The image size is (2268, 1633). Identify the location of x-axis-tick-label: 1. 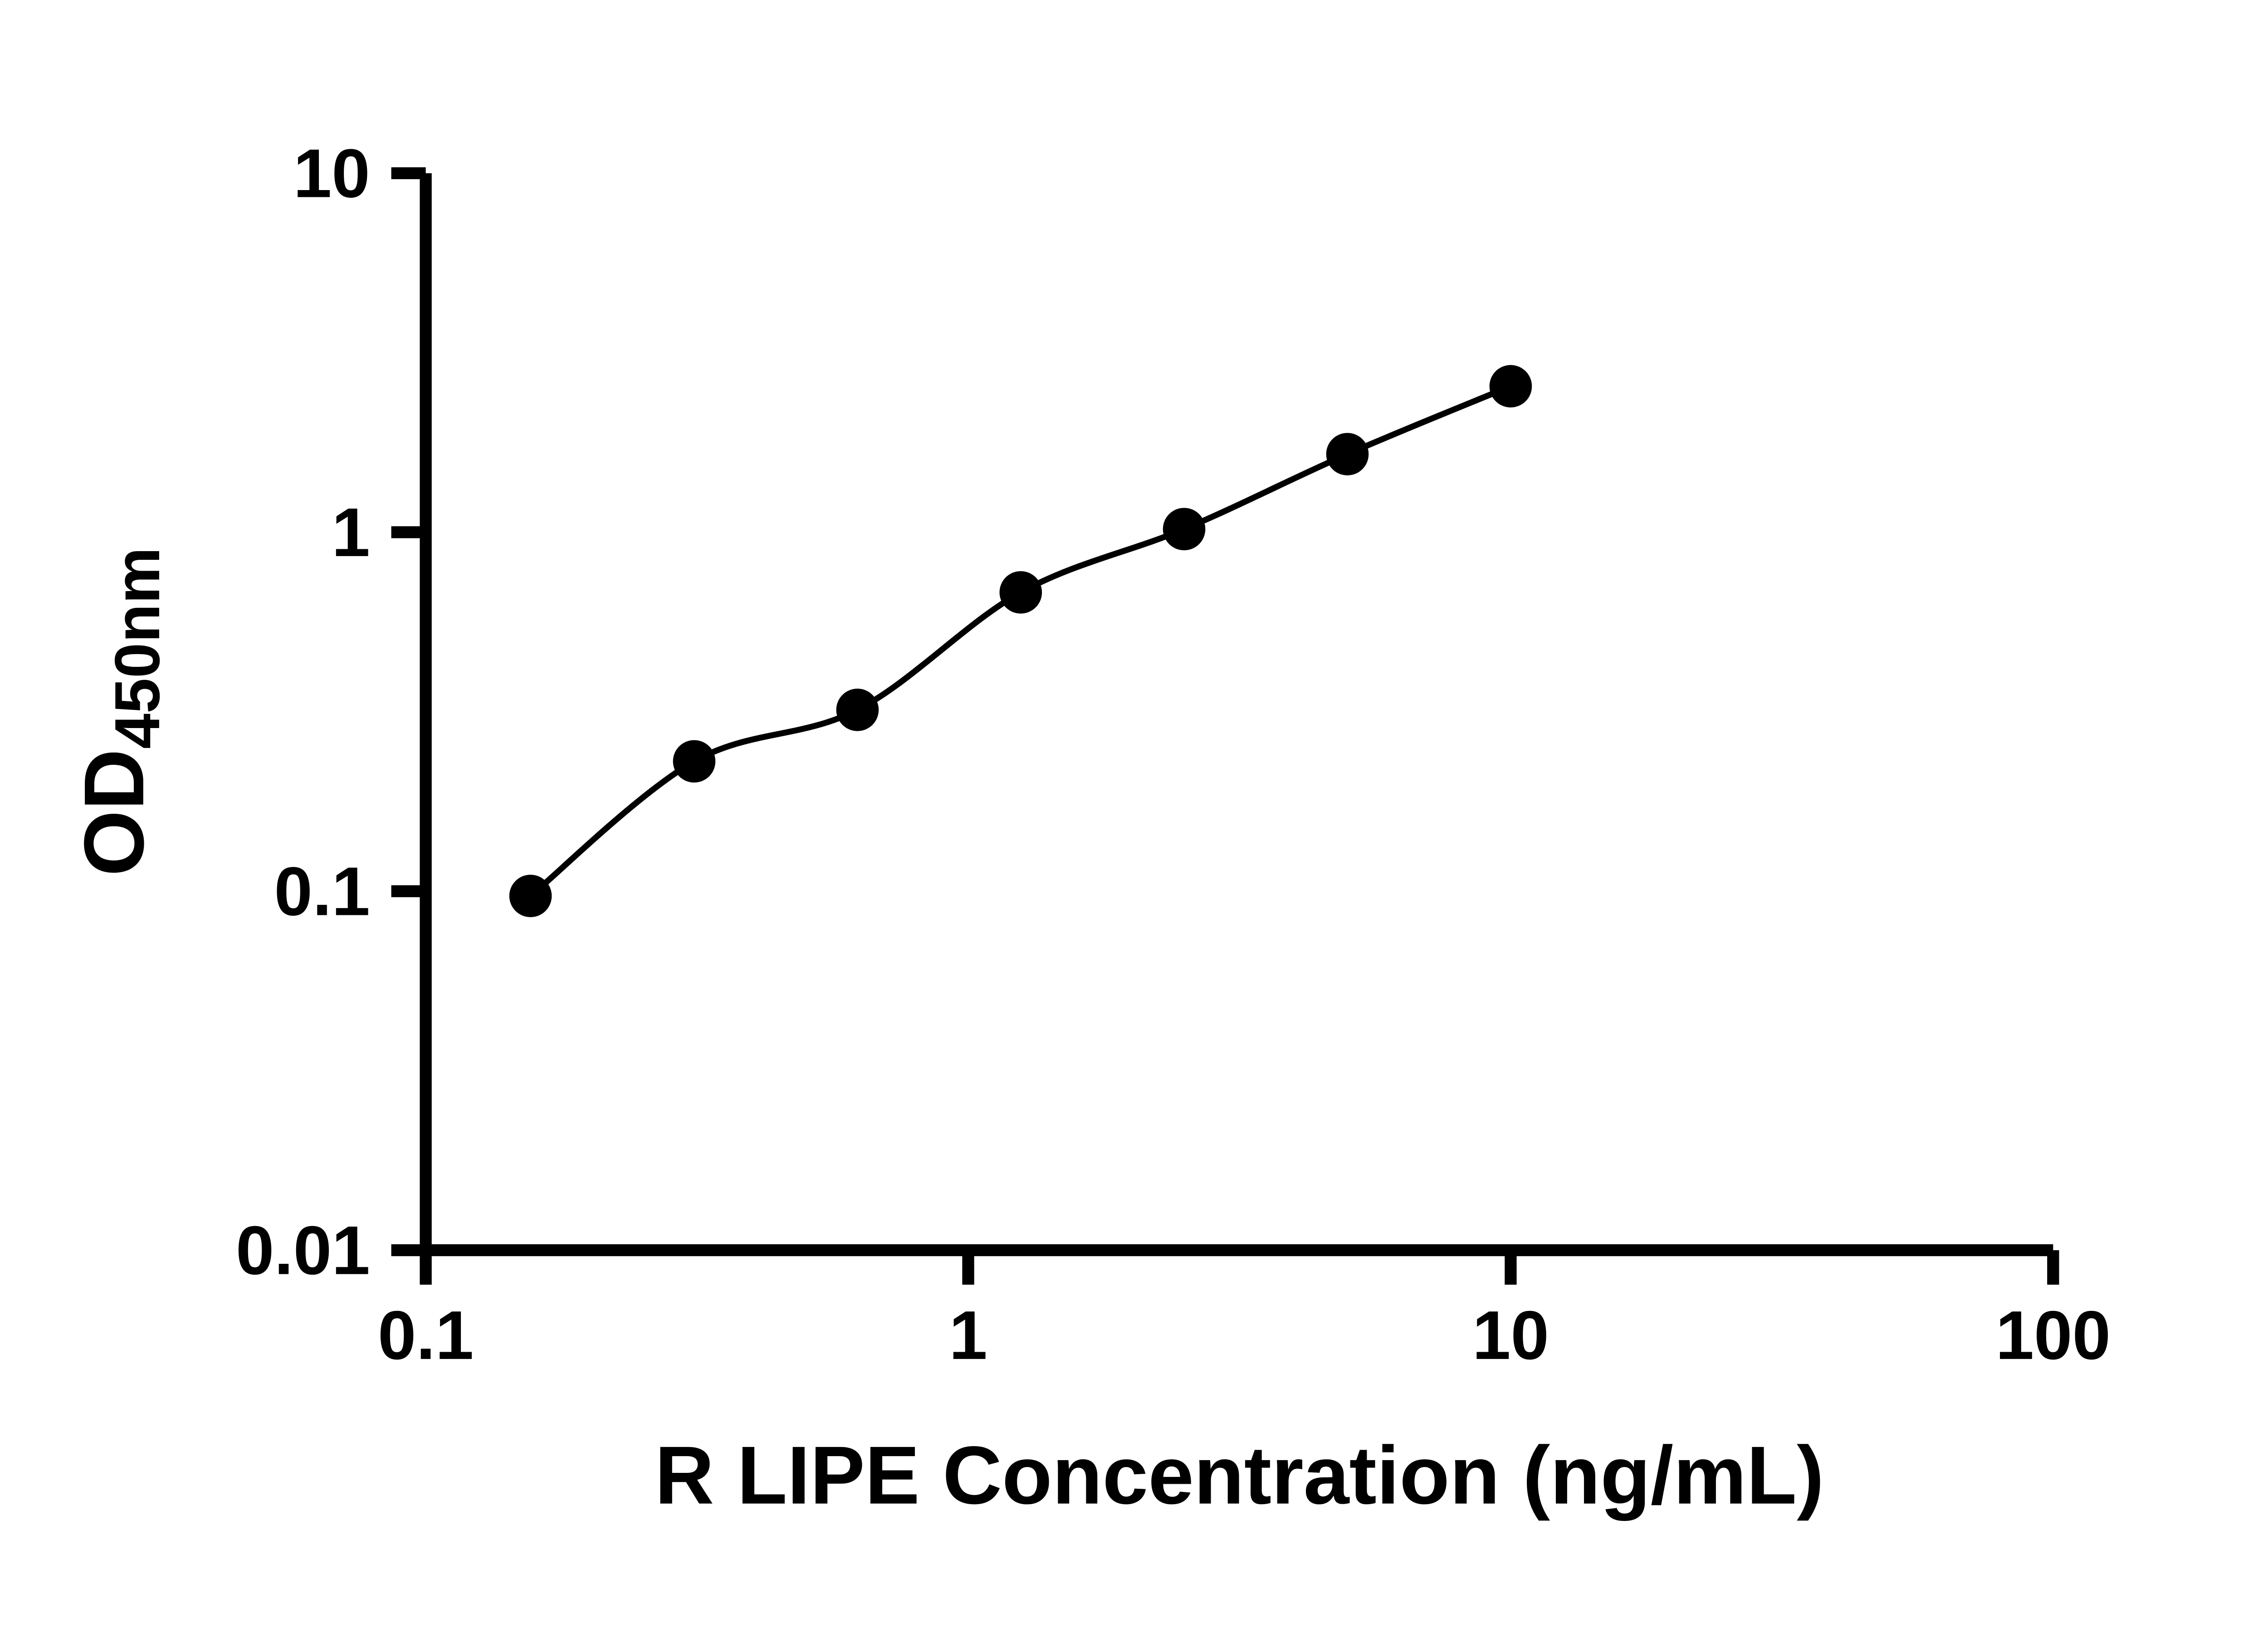
(968, 1335).